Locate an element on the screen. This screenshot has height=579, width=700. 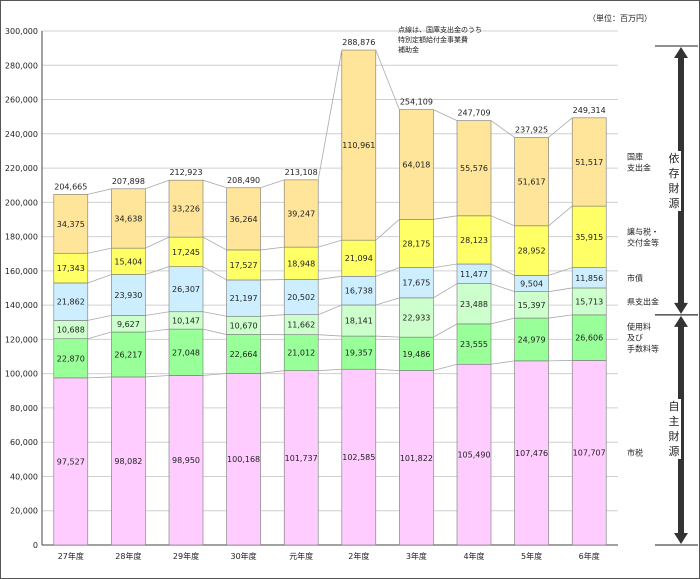
data-label-kokko: 39,247 is located at coordinates (301, 213).